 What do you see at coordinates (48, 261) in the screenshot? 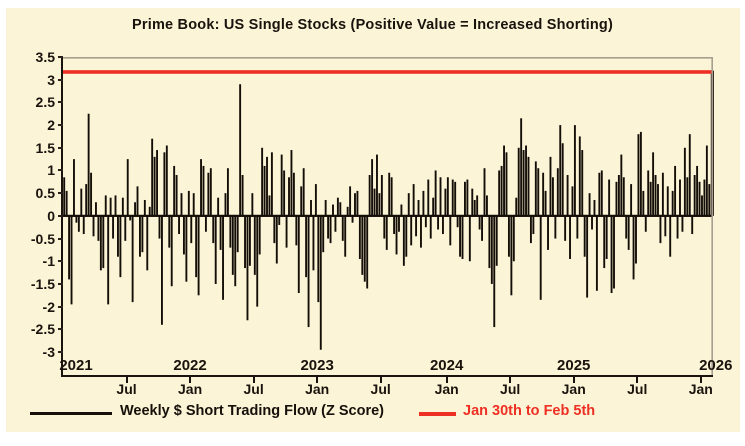
I see `y-tick-label: -1` at bounding box center [48, 261].